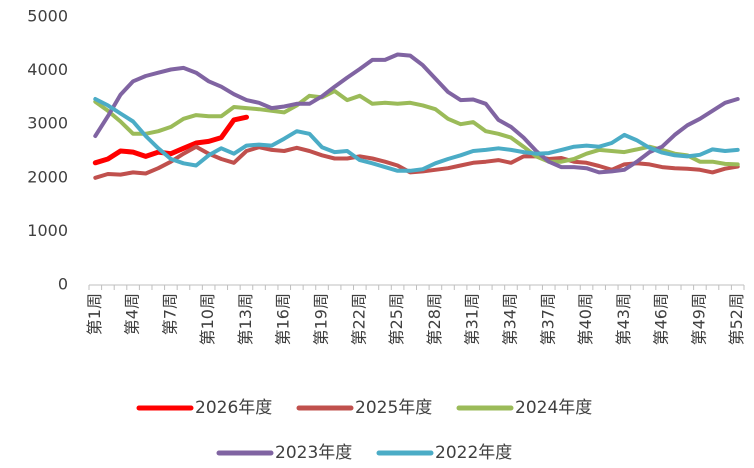 This screenshot has width=754, height=468. What do you see at coordinates (553, 408) in the screenshot?
I see `legend-label: 2024年度` at bounding box center [553, 408].